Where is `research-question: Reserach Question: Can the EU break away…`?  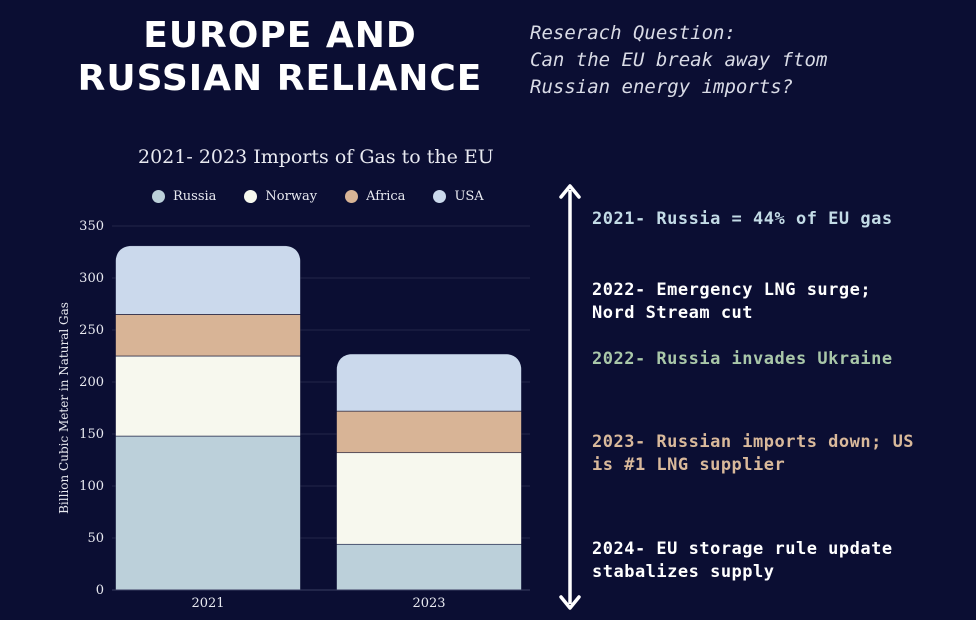
research-question: Reserach Question: Can the EU break away… is located at coordinates (750, 60).